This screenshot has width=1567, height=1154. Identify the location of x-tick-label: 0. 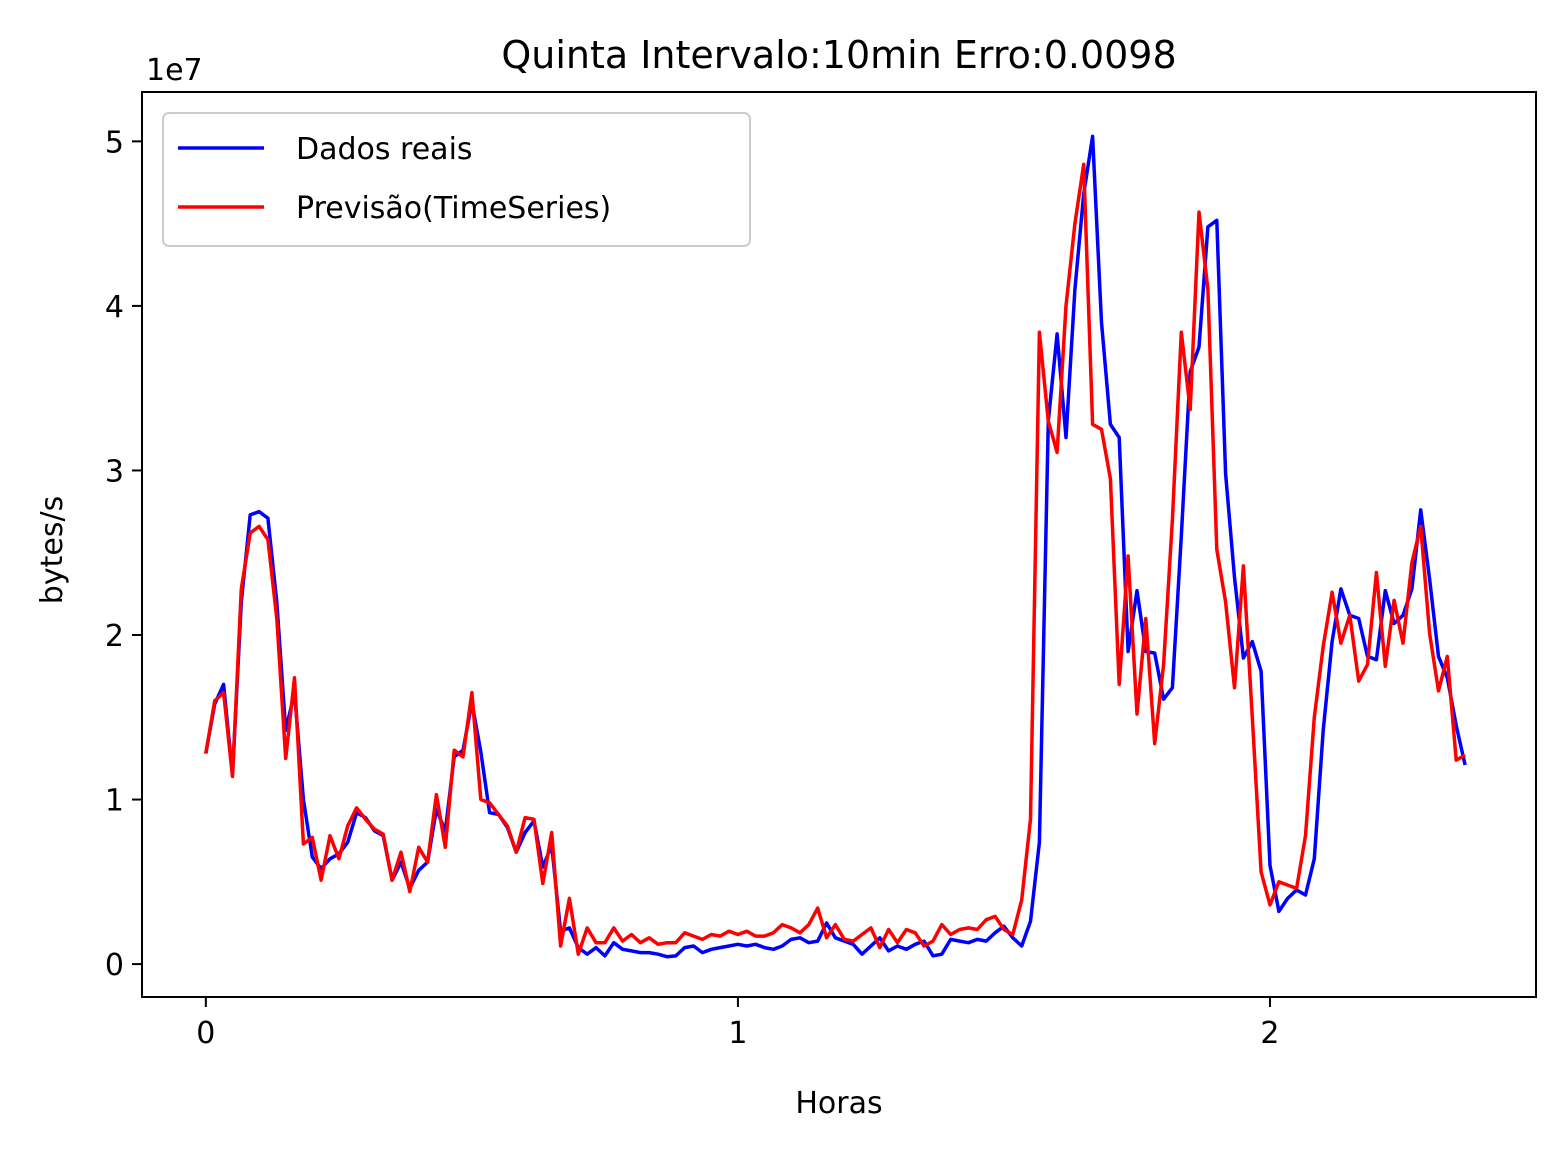
(205, 1033).